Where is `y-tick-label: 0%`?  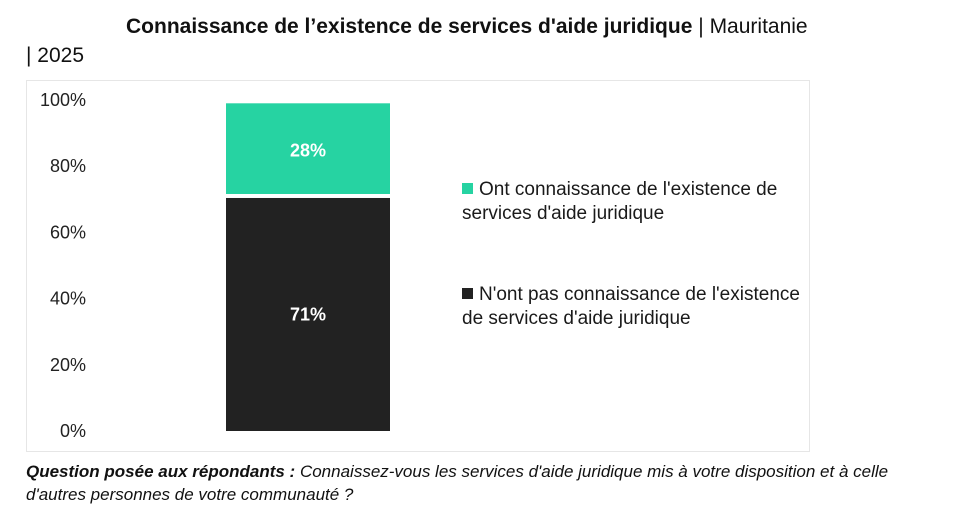
y-tick-label: 0% is located at coordinates (73, 431).